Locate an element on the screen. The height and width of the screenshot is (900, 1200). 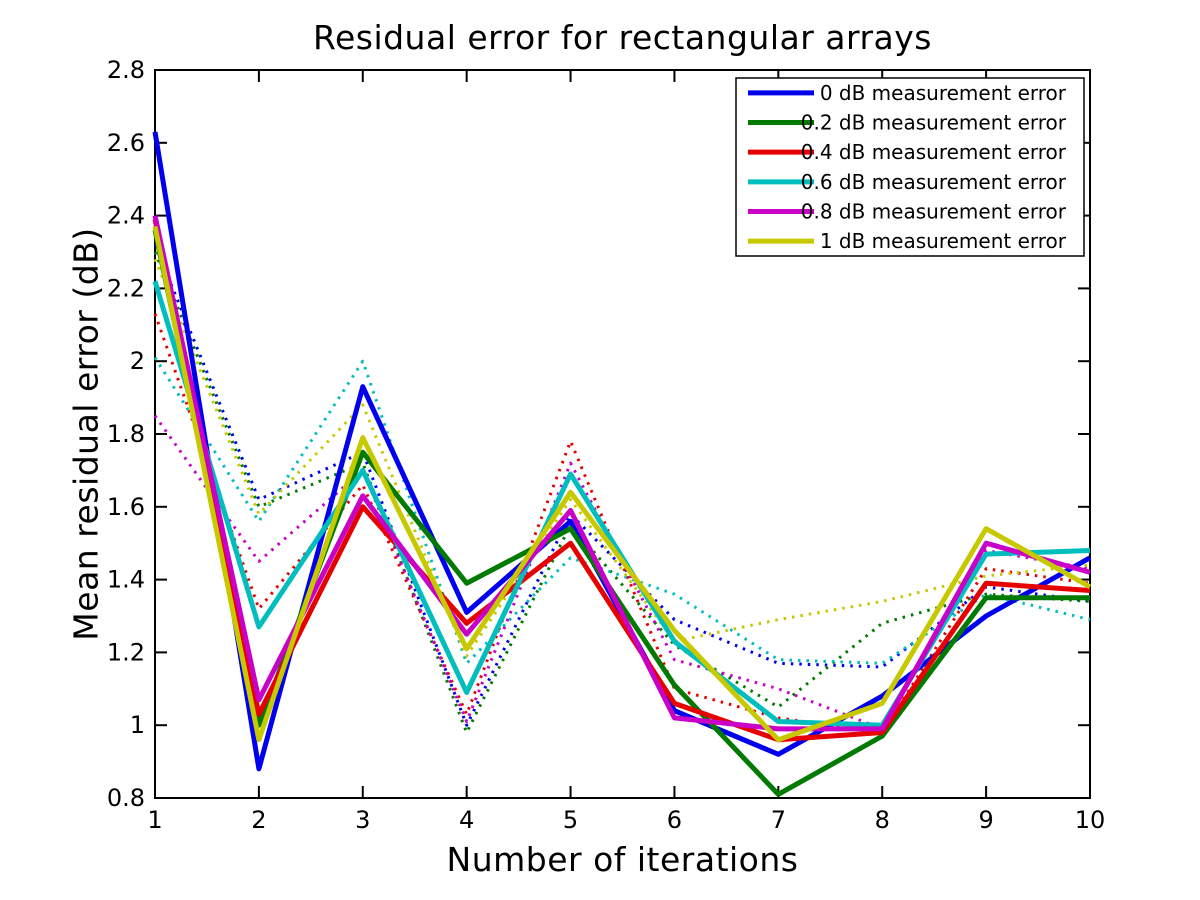
legend-label: 0.2 dB measurement error is located at coordinates (934, 123).